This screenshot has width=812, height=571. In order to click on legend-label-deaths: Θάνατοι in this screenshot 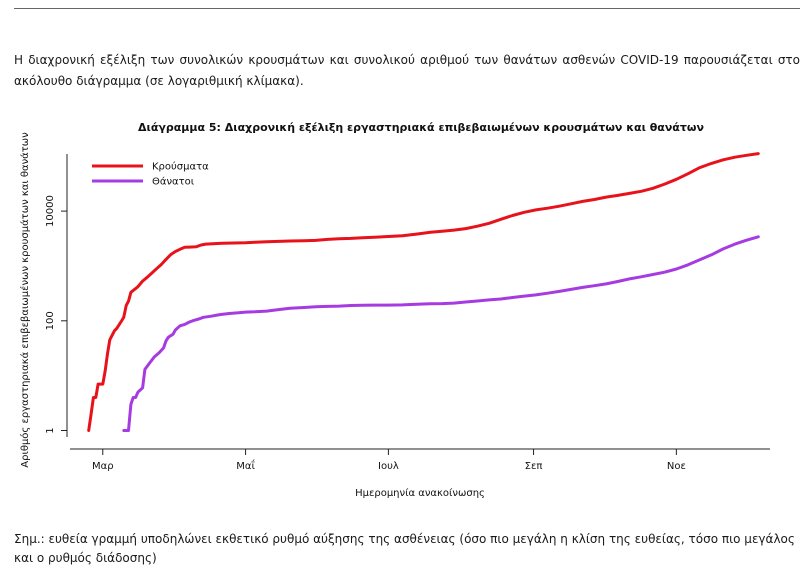, I will do `click(173, 182)`.